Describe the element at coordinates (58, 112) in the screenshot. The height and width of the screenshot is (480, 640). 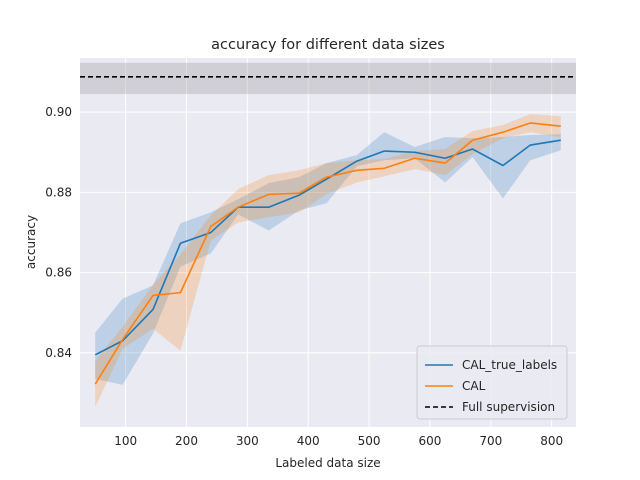
I see `y-tick-label: 0.90` at that location.